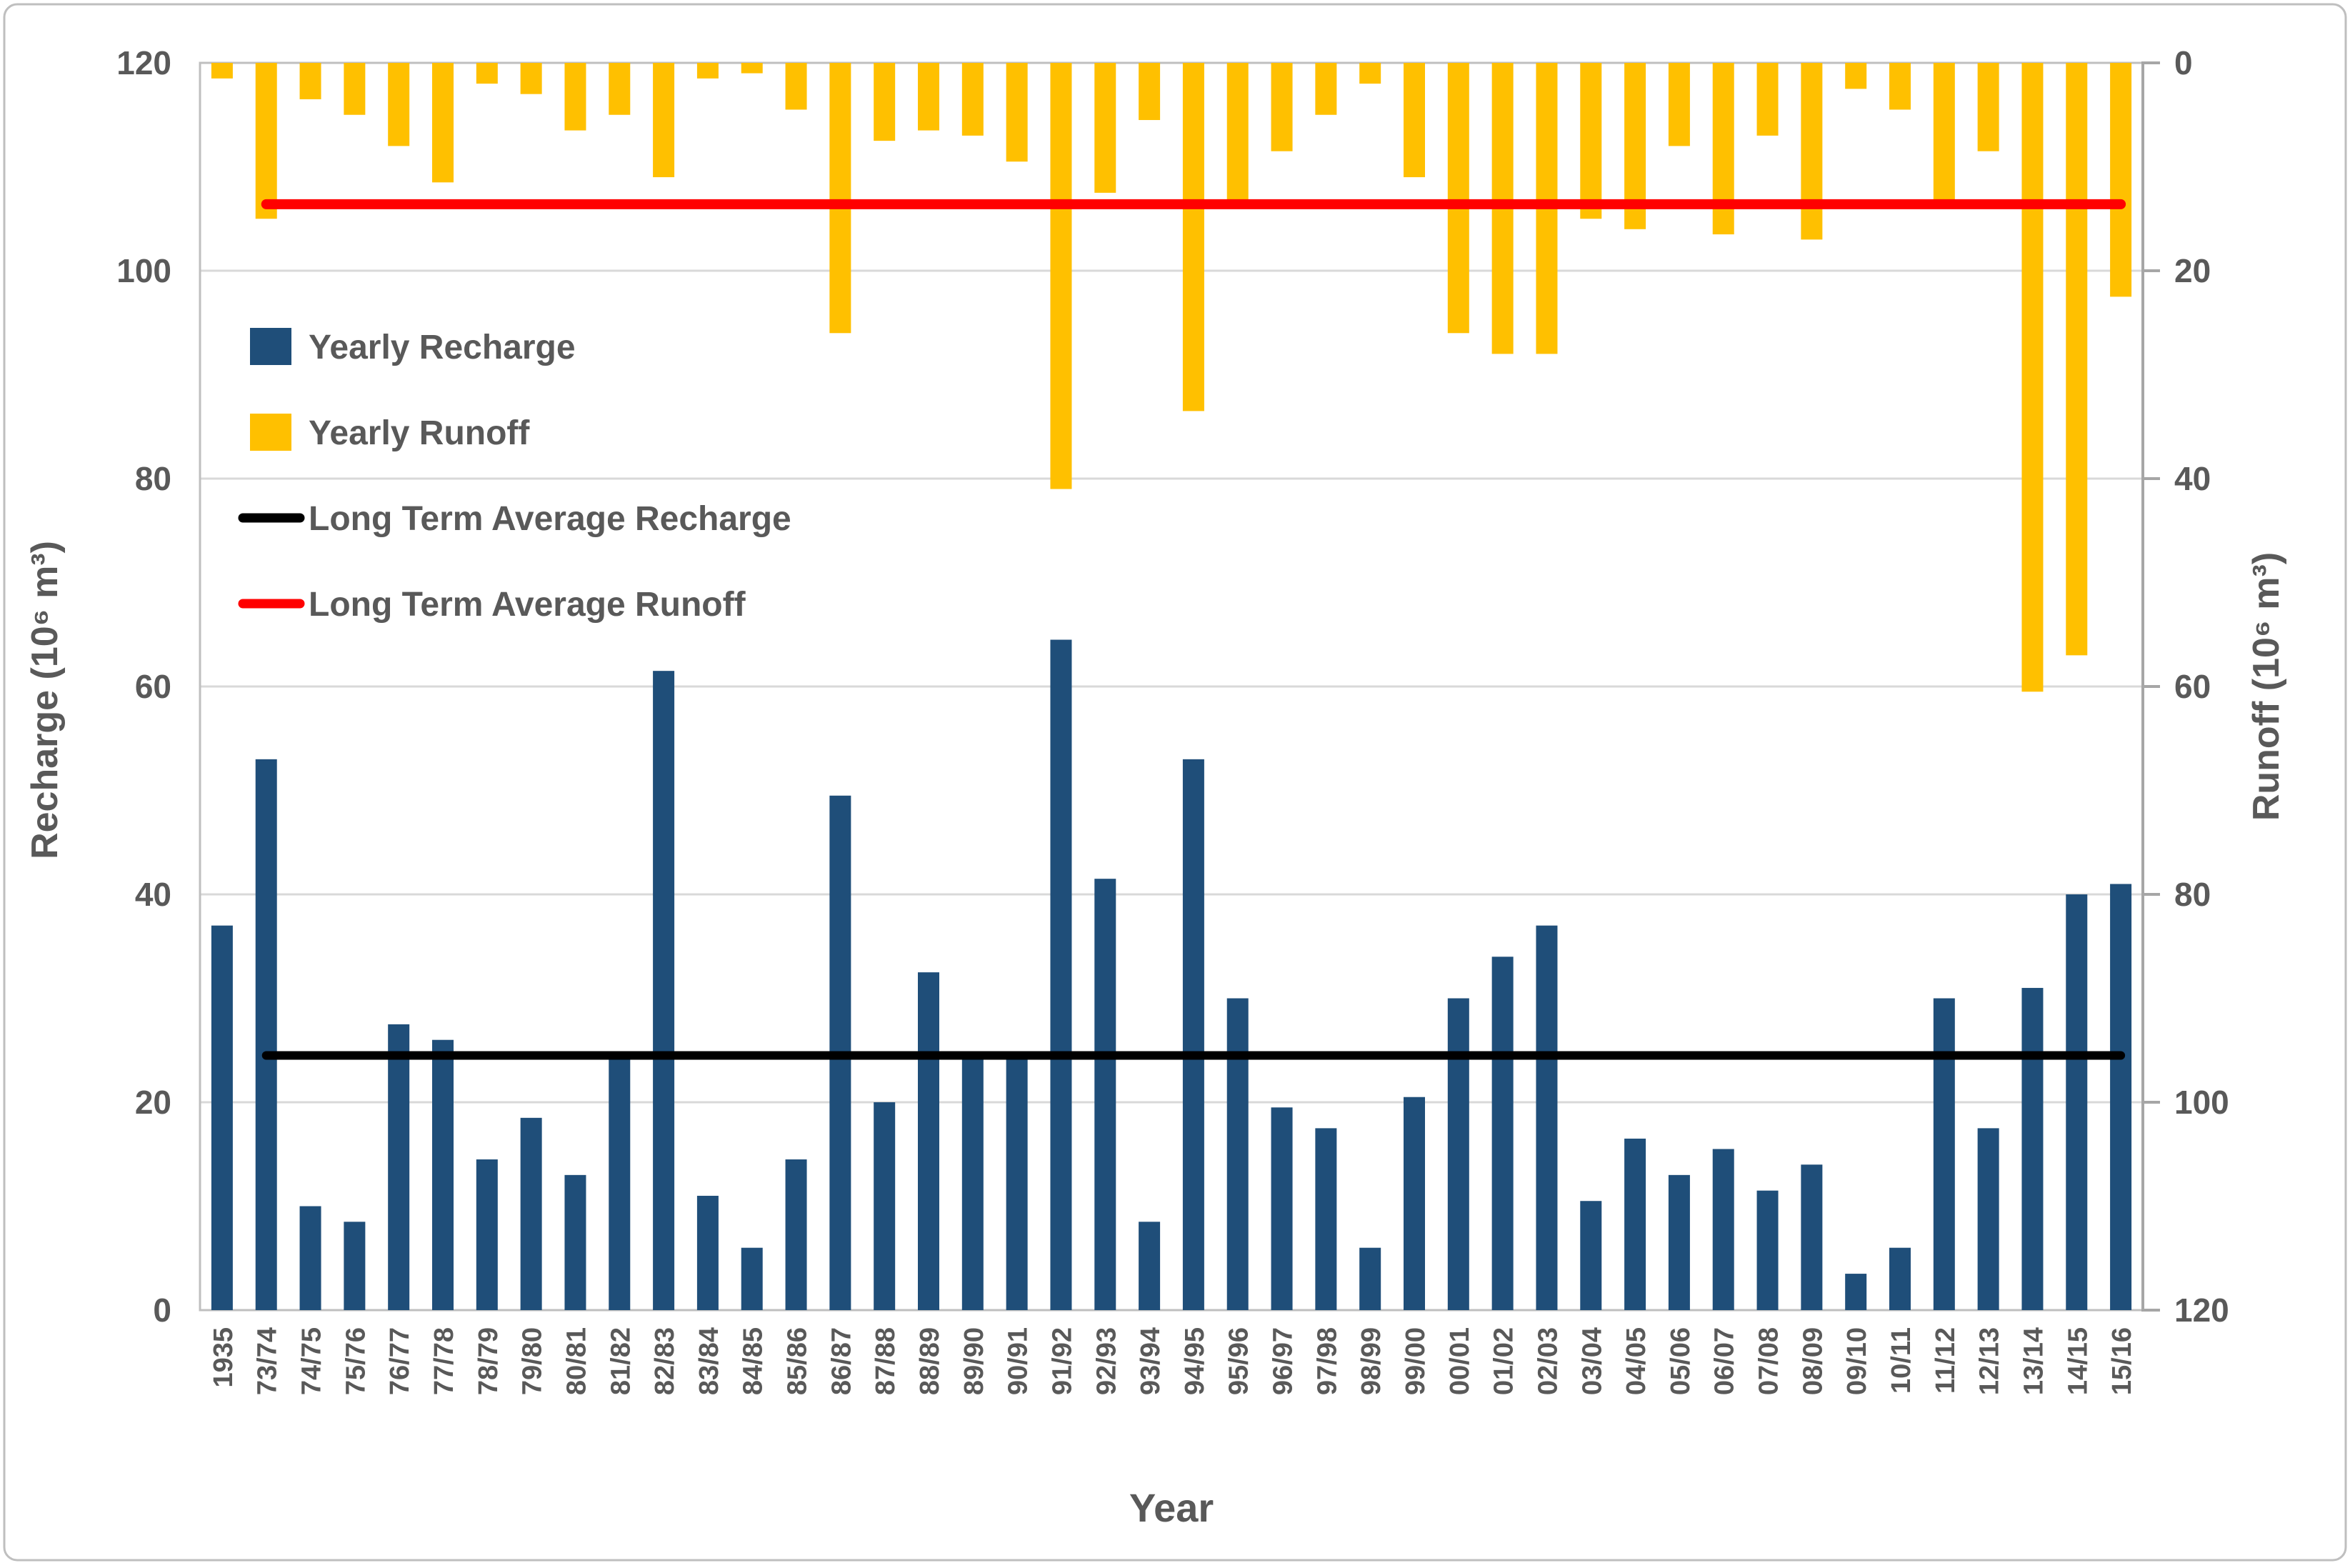 This screenshot has width=2350, height=1568. Describe the element at coordinates (2192, 270) in the screenshot. I see `right-axis-tick-label: 20` at that location.